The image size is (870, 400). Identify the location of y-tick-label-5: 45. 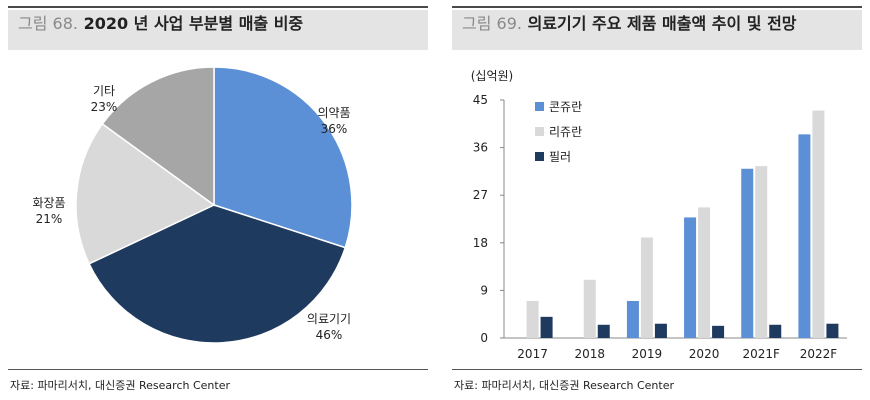
(480, 100).